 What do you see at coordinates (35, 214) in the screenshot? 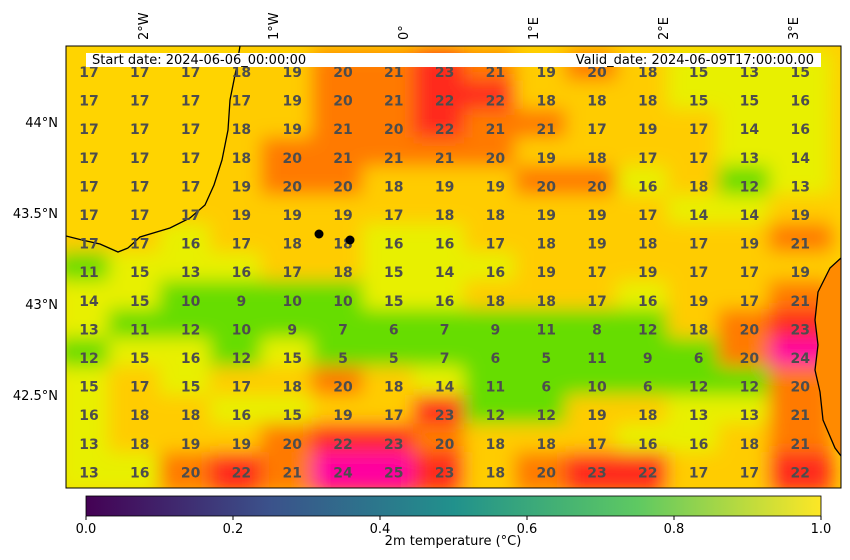
I see `lat-tick-label: 43.5°N` at bounding box center [35, 214].